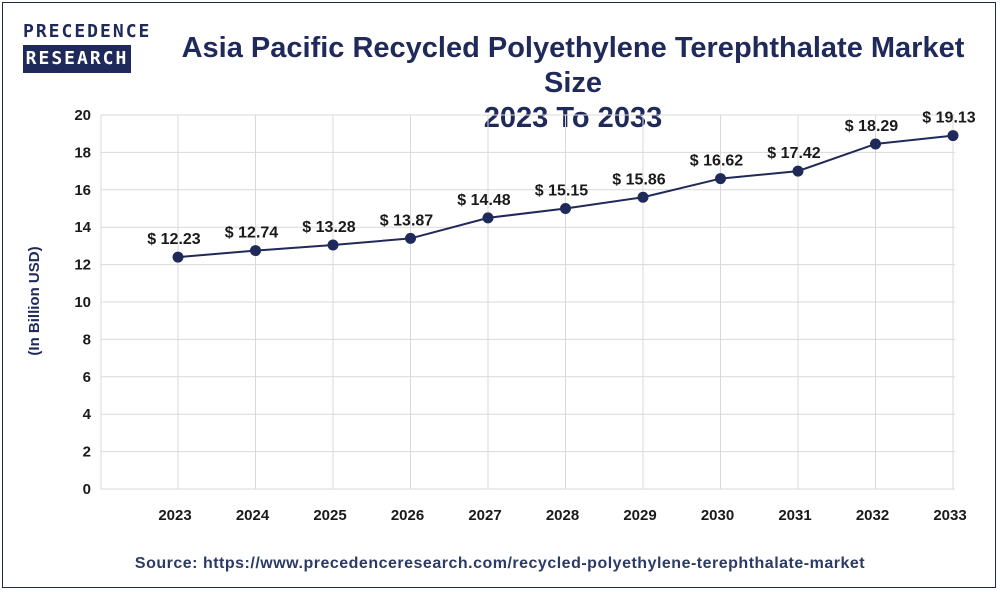  I want to click on data-label: $ 13.87, so click(406, 220).